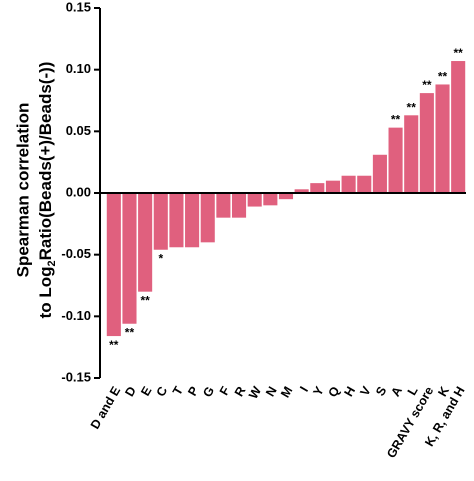  Describe the element at coordinates (52, 263) in the screenshot. I see `y-axis-label-subscript: 2` at that location.